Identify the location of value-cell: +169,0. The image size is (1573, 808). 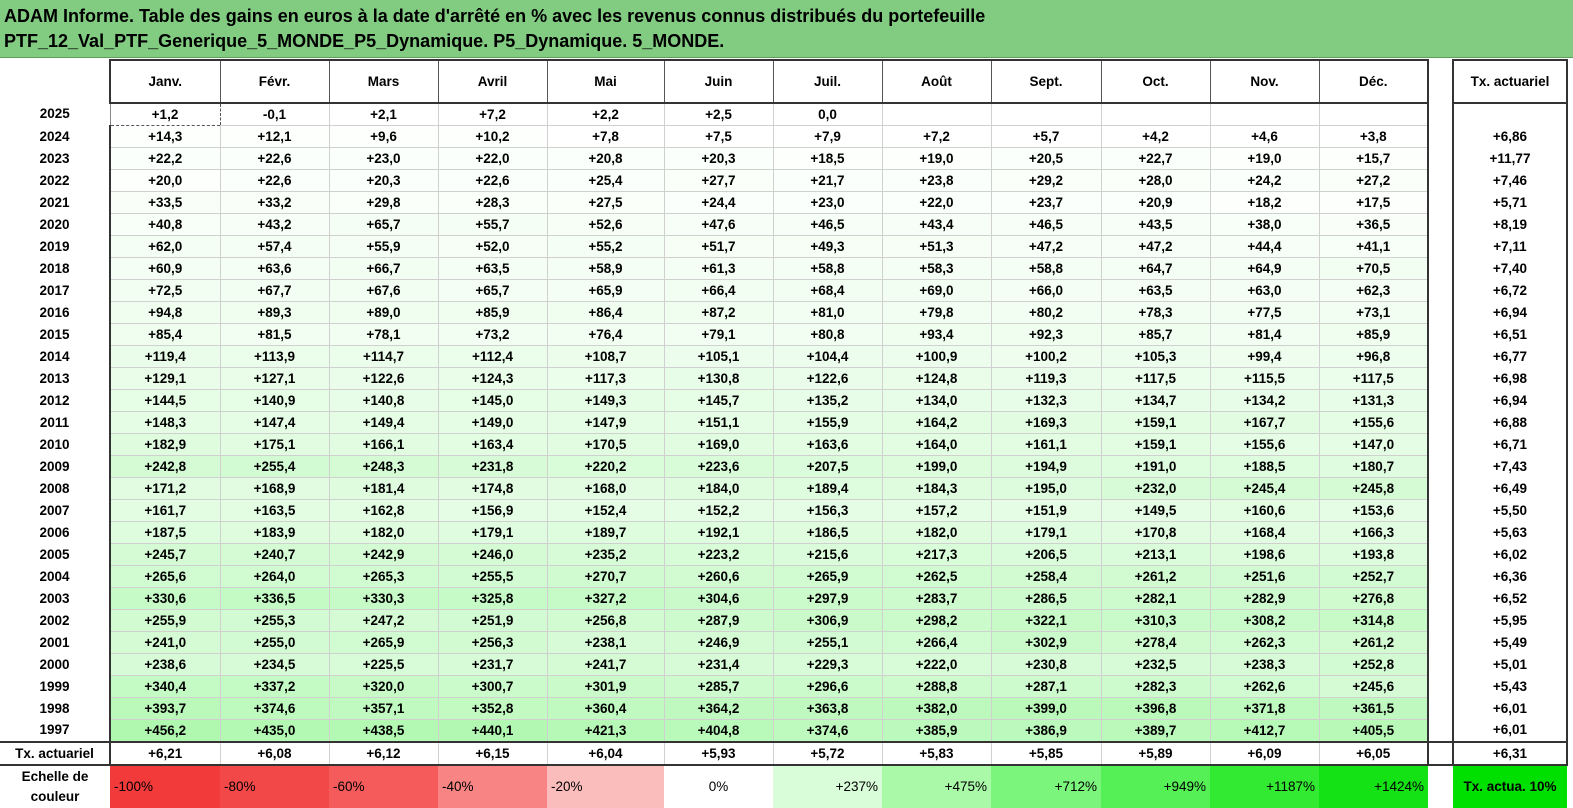
(719, 444).